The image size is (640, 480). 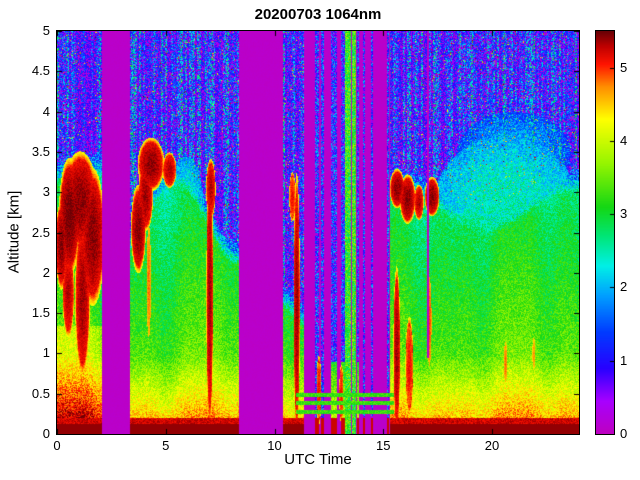 What do you see at coordinates (383, 445) in the screenshot?
I see `x-tick-label: 15` at bounding box center [383, 445].